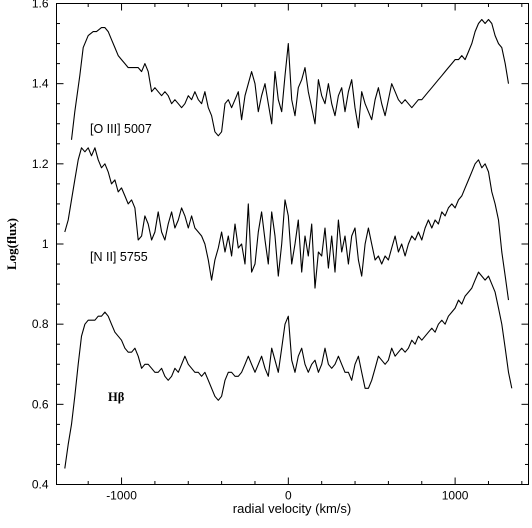  I want to click on y-tick-label: 1.6, so click(40, 5).